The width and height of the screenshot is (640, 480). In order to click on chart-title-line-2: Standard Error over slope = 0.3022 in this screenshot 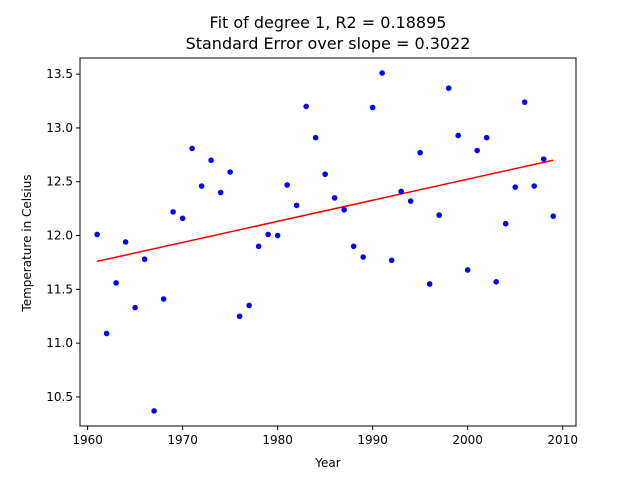, I will do `click(328, 43)`.